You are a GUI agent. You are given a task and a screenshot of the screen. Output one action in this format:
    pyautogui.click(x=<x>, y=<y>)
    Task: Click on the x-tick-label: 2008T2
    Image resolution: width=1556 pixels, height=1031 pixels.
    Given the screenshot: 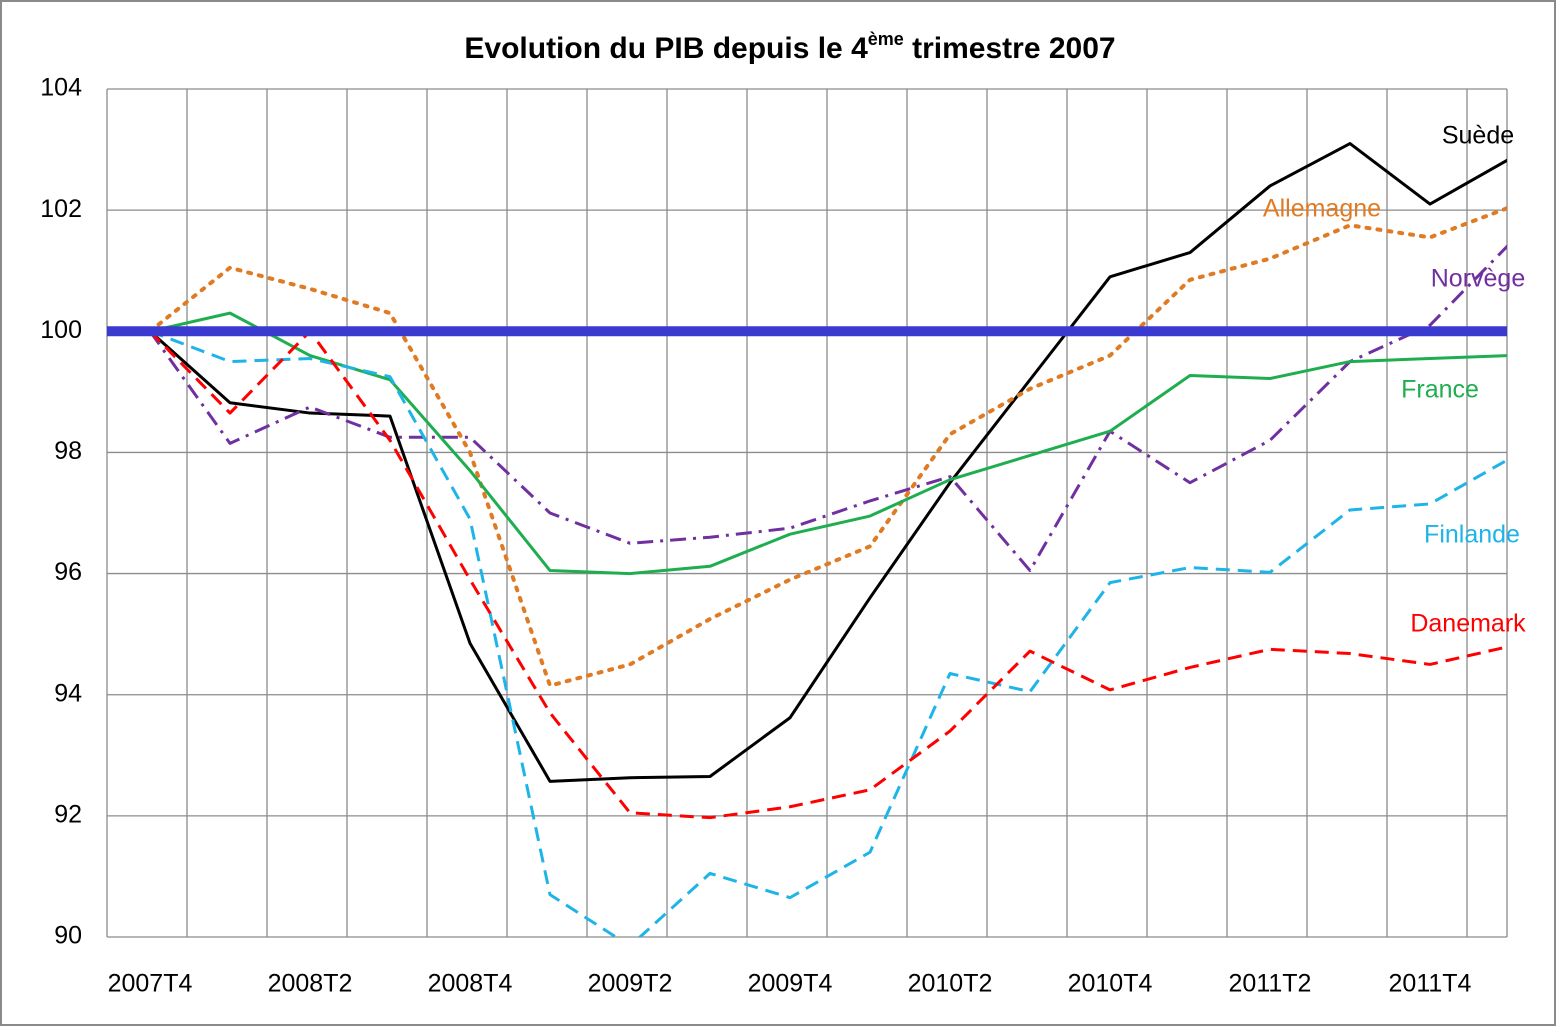 What is the action you would take?
    pyautogui.click(x=310, y=984)
    